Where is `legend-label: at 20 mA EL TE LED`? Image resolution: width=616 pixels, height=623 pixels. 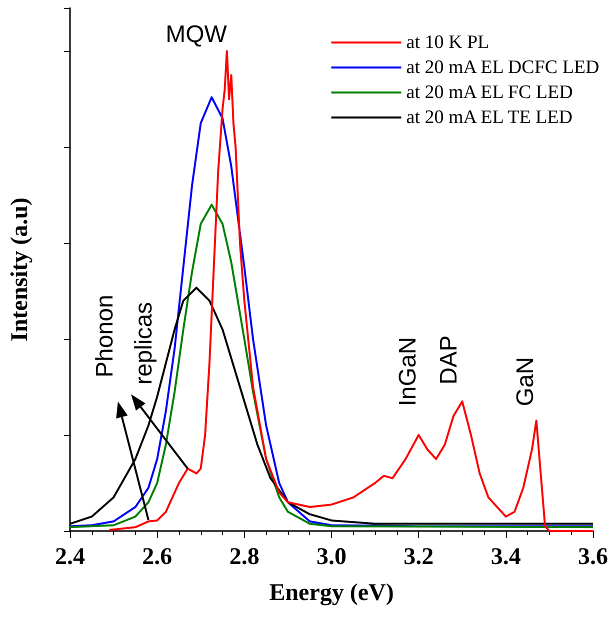 legend-label: at 20 mA EL TE LED is located at coordinates (489, 117).